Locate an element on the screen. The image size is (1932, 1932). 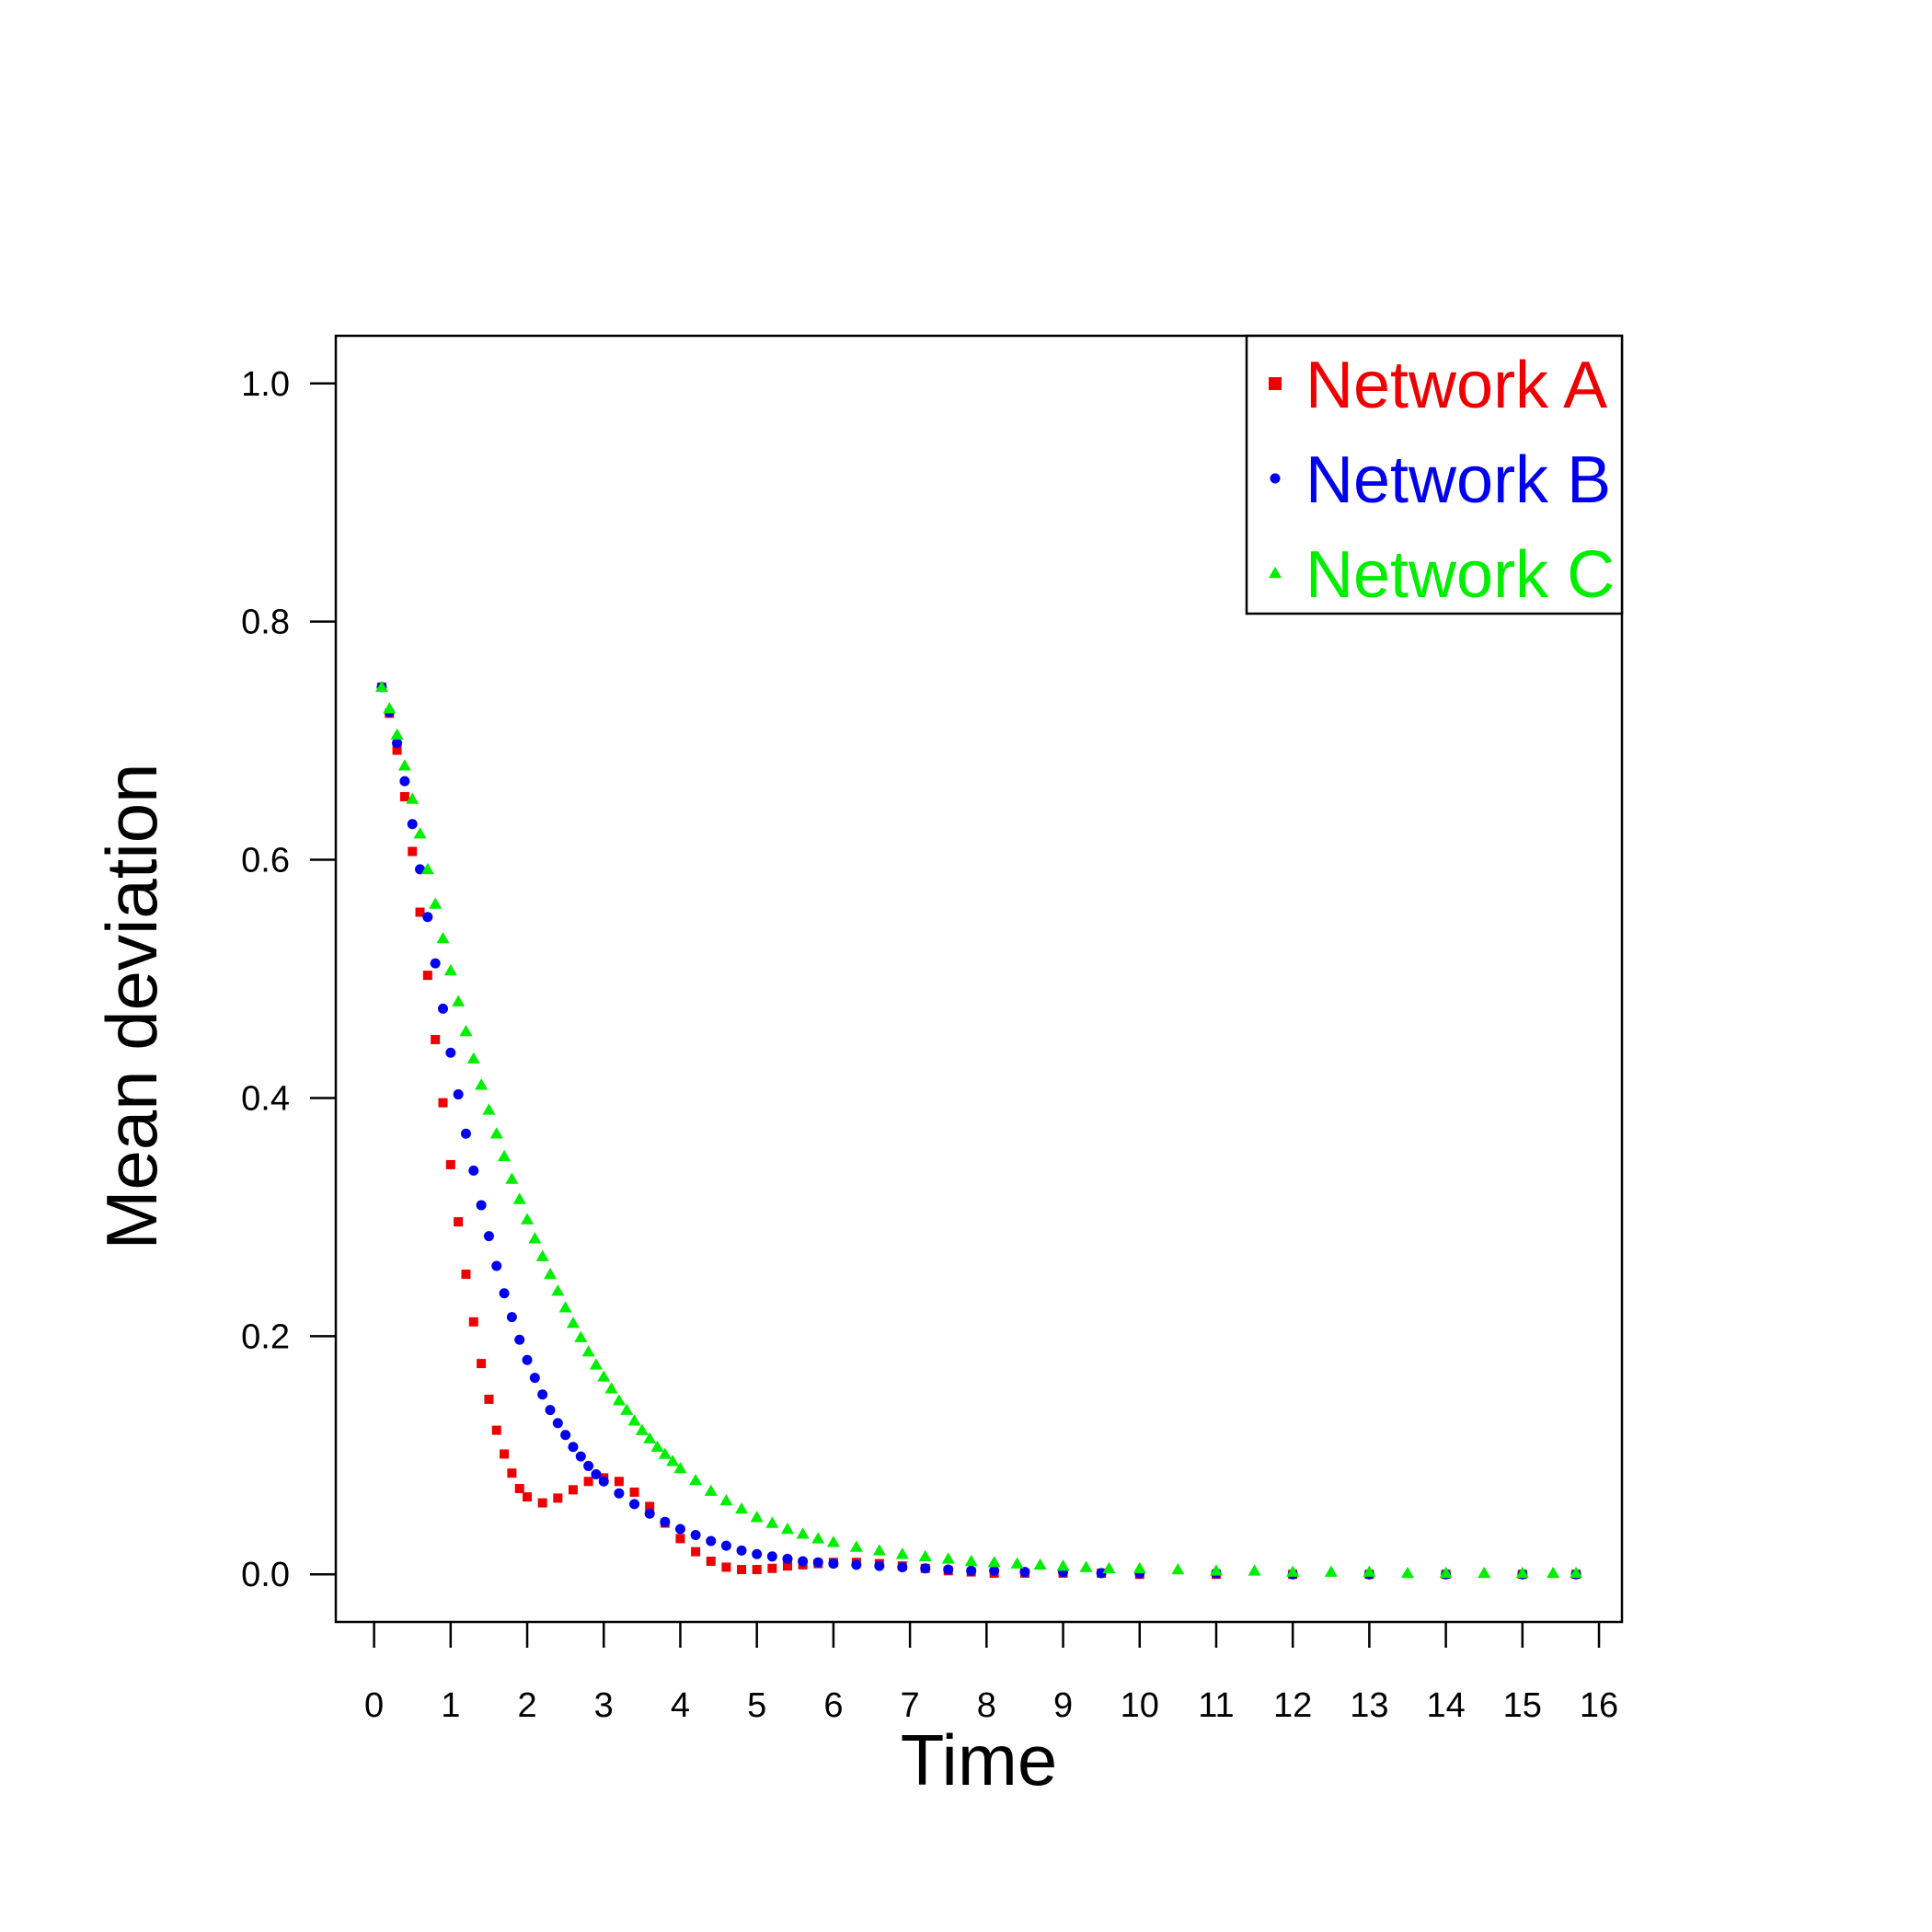
legend-label: Network C is located at coordinates (1460, 575).